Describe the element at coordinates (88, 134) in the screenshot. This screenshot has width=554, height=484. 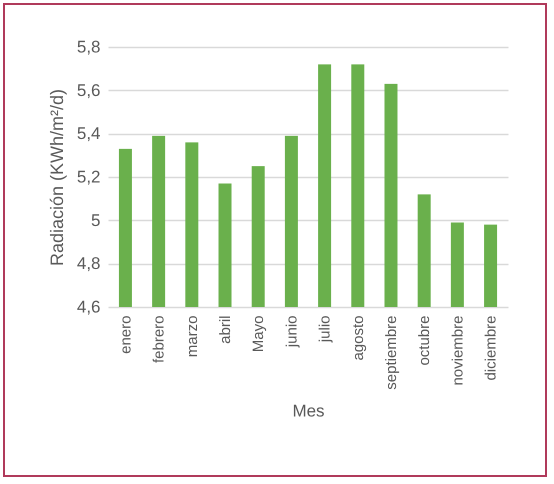
I see `y-tick-label: 5,4` at that location.